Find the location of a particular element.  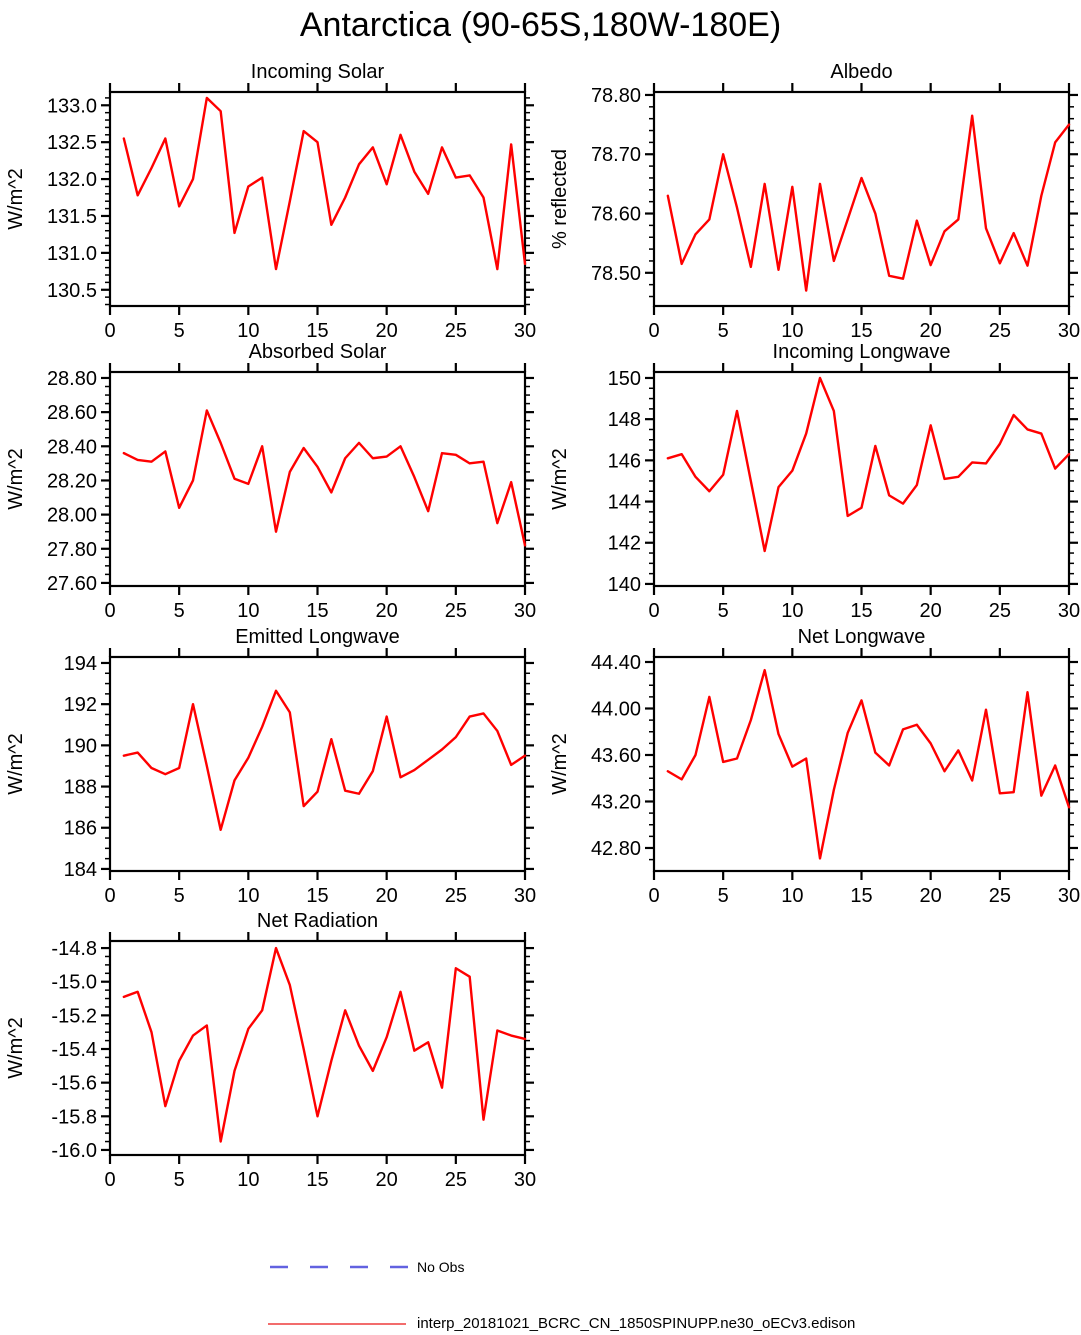

y-tick-label: 28.40 is located at coordinates (72, 447).